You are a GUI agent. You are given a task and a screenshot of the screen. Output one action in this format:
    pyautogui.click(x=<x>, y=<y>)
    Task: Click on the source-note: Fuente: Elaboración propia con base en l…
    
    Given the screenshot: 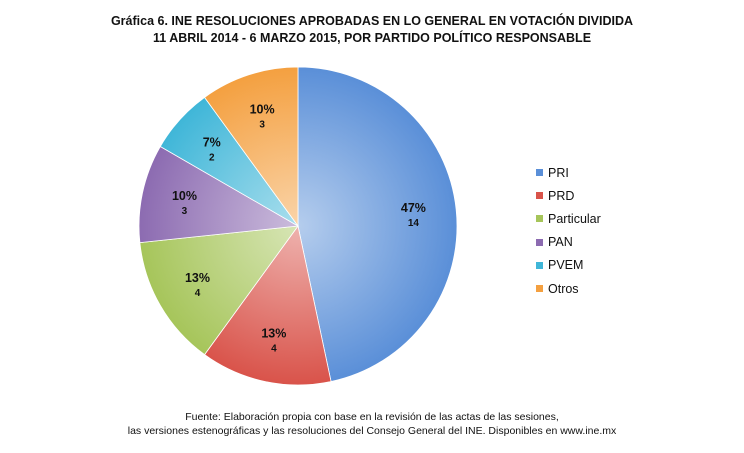 What is the action you would take?
    pyautogui.click(x=372, y=424)
    